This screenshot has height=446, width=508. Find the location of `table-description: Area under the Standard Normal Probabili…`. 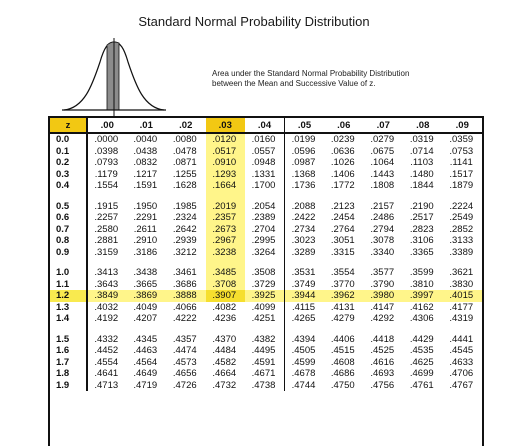

table-description: Area under the Standard Normal Probabili… is located at coordinates (310, 79).